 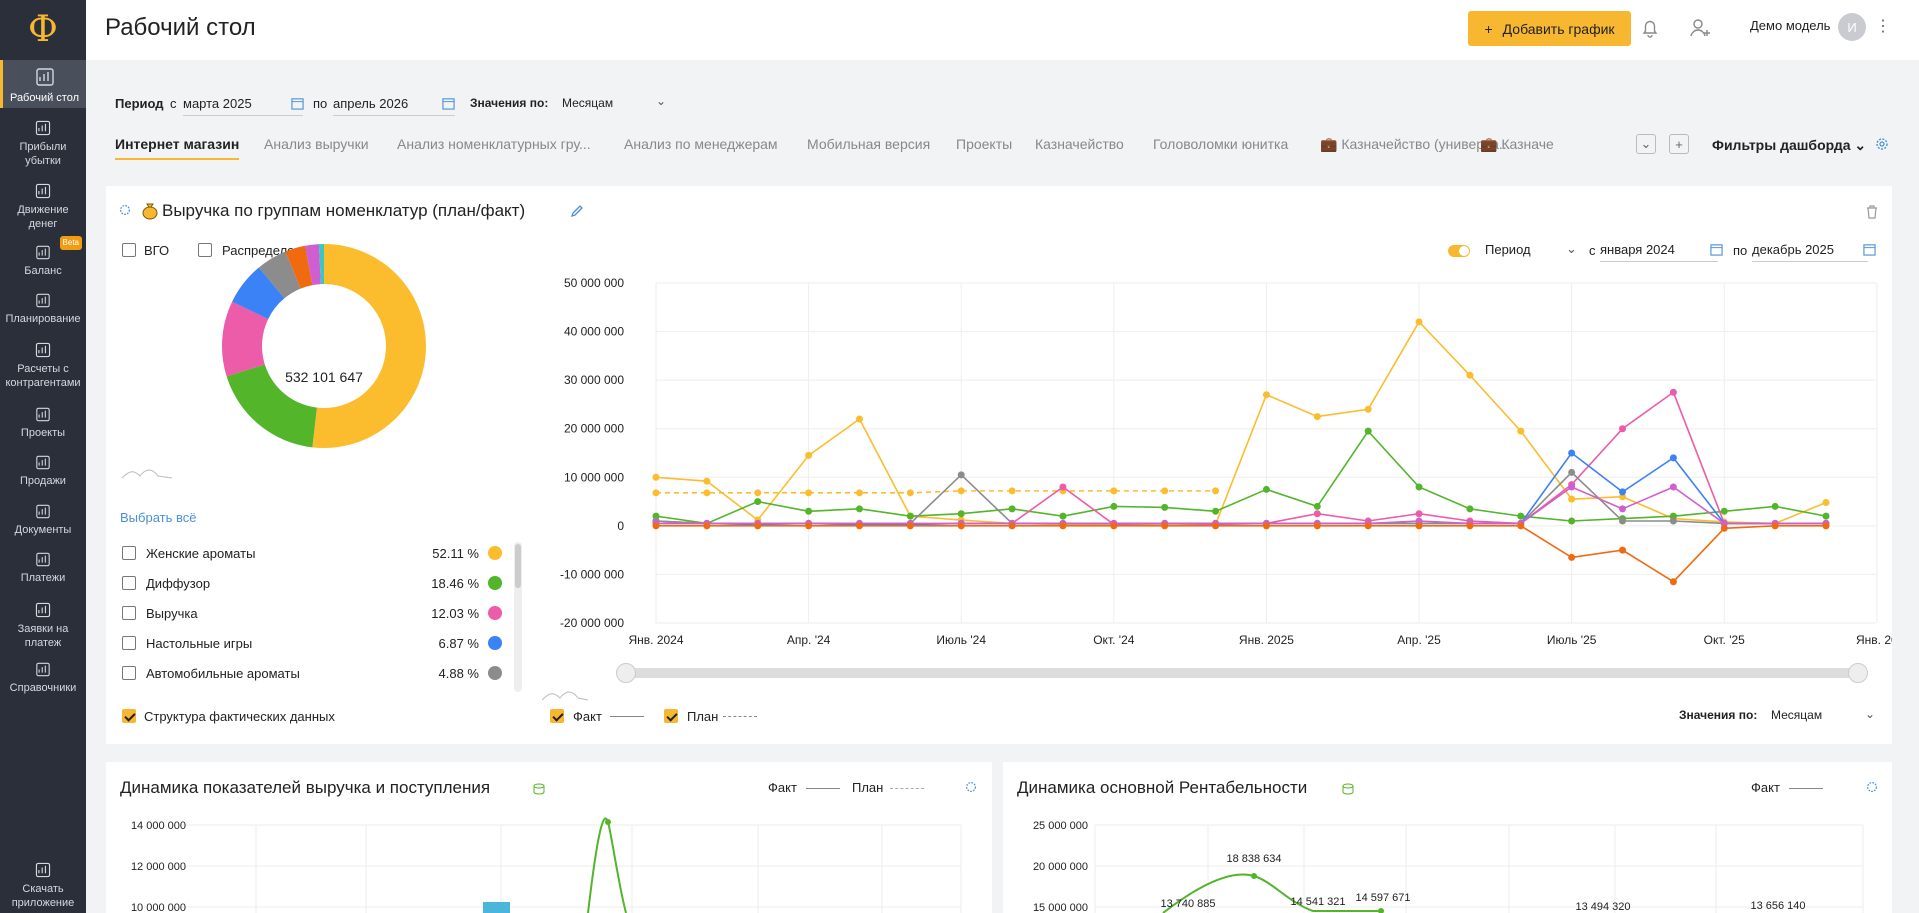 I want to click on select-all-link: Выбрать всё, so click(x=158, y=517).